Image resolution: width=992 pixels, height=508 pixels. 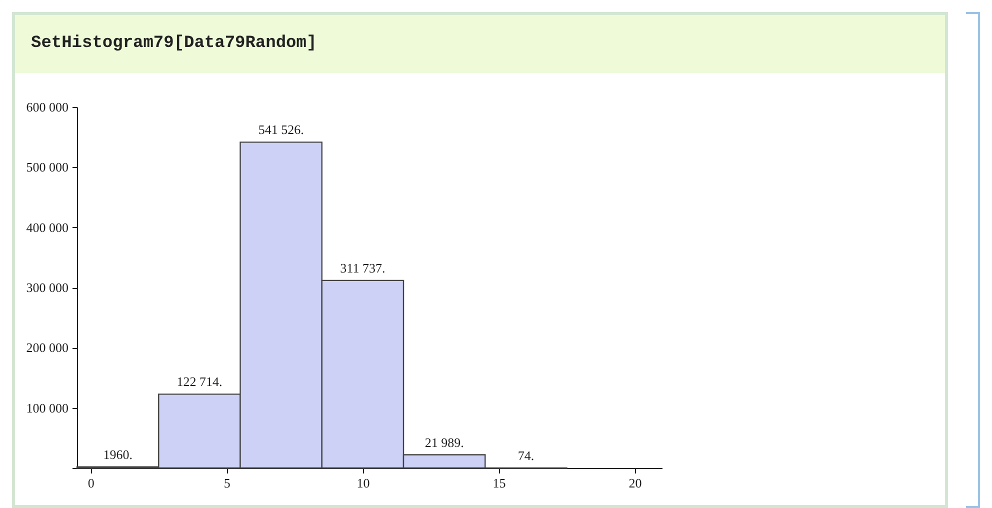 What do you see at coordinates (91, 483) in the screenshot?
I see `x-tick-label: 0` at bounding box center [91, 483].